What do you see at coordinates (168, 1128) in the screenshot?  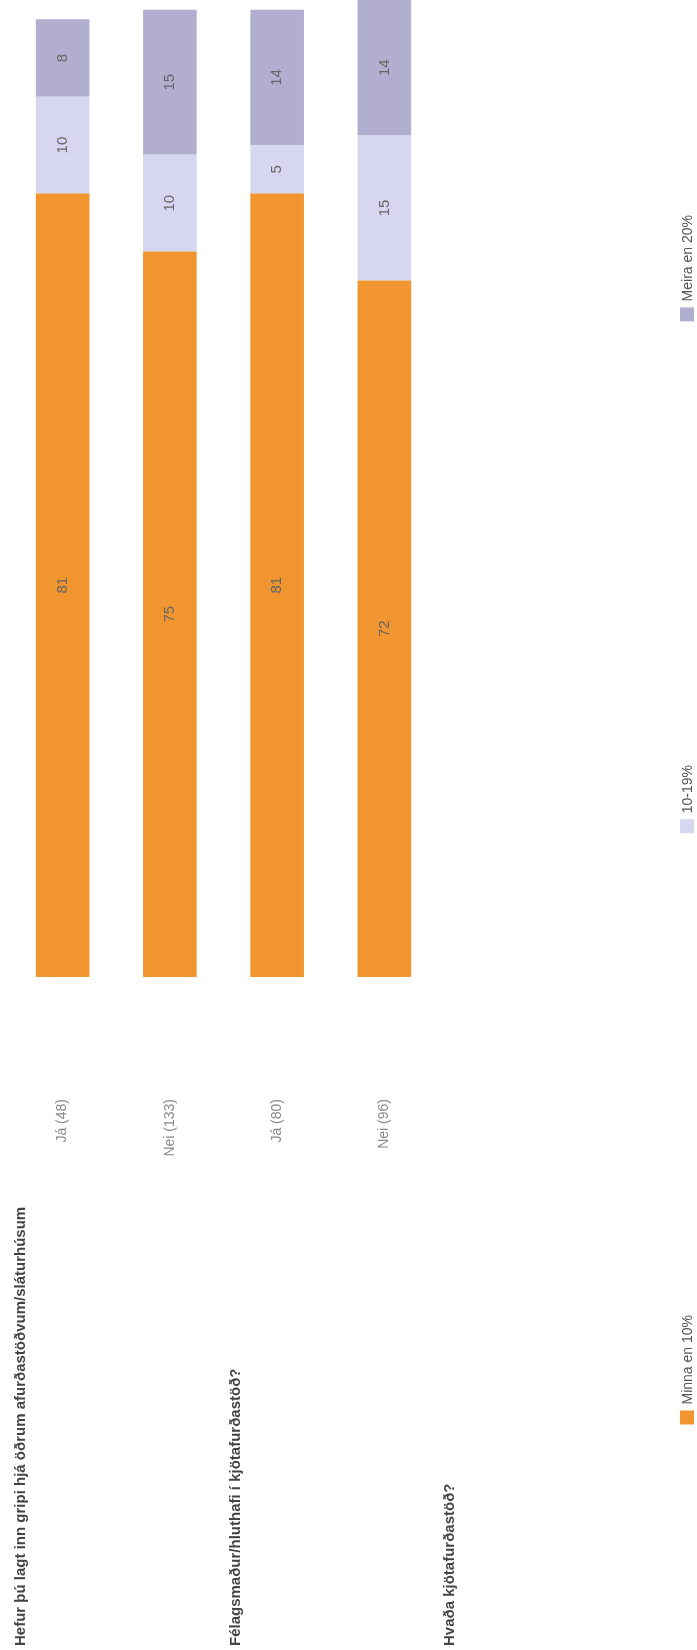 I see `x-tick-label: Nei (133)` at bounding box center [168, 1128].